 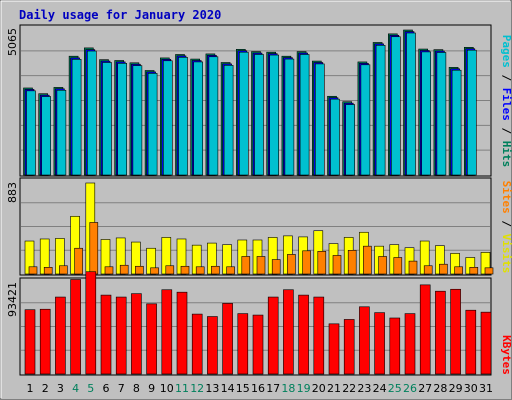 I want to click on x-axis-day-label: 25, so click(x=395, y=388).